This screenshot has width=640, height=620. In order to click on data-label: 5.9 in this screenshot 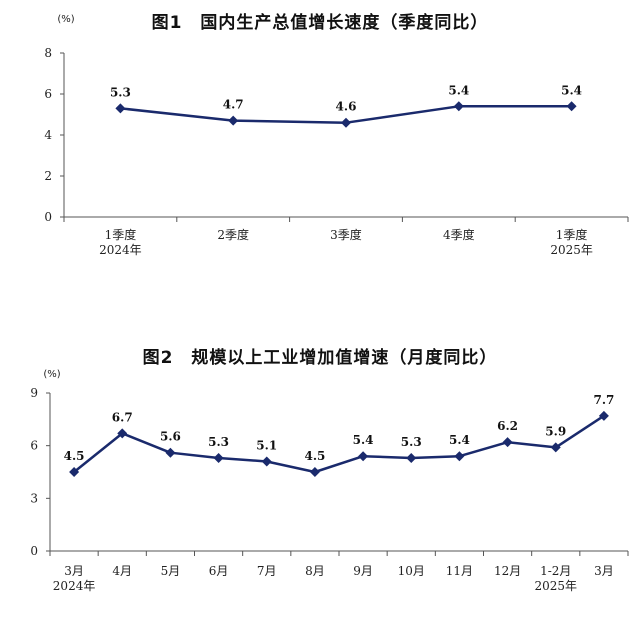, I will do `click(555, 431)`.